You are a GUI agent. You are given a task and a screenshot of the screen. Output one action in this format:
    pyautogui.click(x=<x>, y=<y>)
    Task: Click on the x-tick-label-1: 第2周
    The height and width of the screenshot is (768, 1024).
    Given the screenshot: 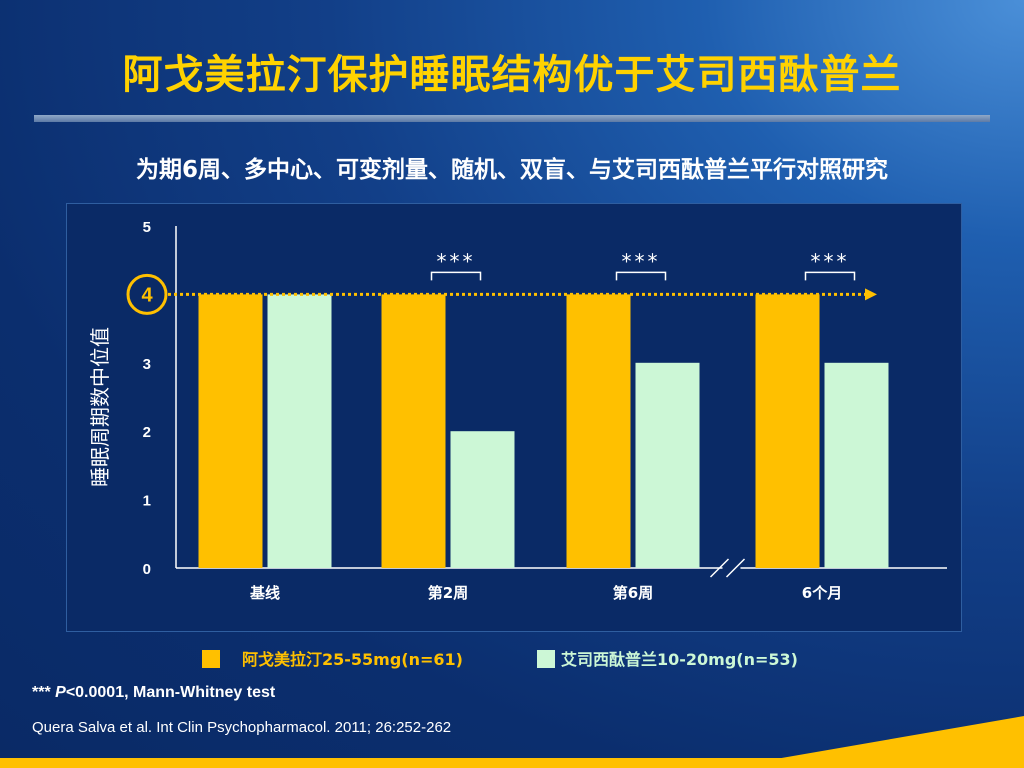 What is the action you would take?
    pyautogui.click(x=448, y=593)
    